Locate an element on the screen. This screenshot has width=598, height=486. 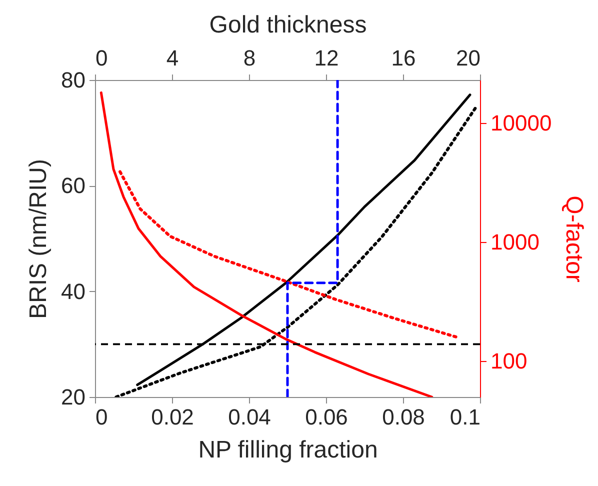
y-tick-label: 80 is located at coordinates (73, 80).